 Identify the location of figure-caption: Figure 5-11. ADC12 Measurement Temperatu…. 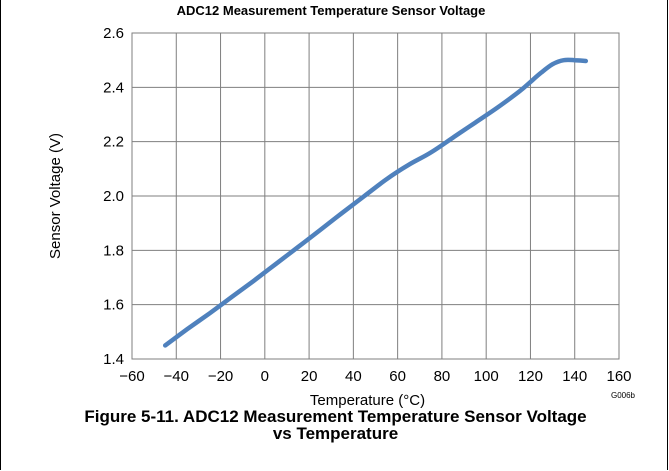
(335, 425).